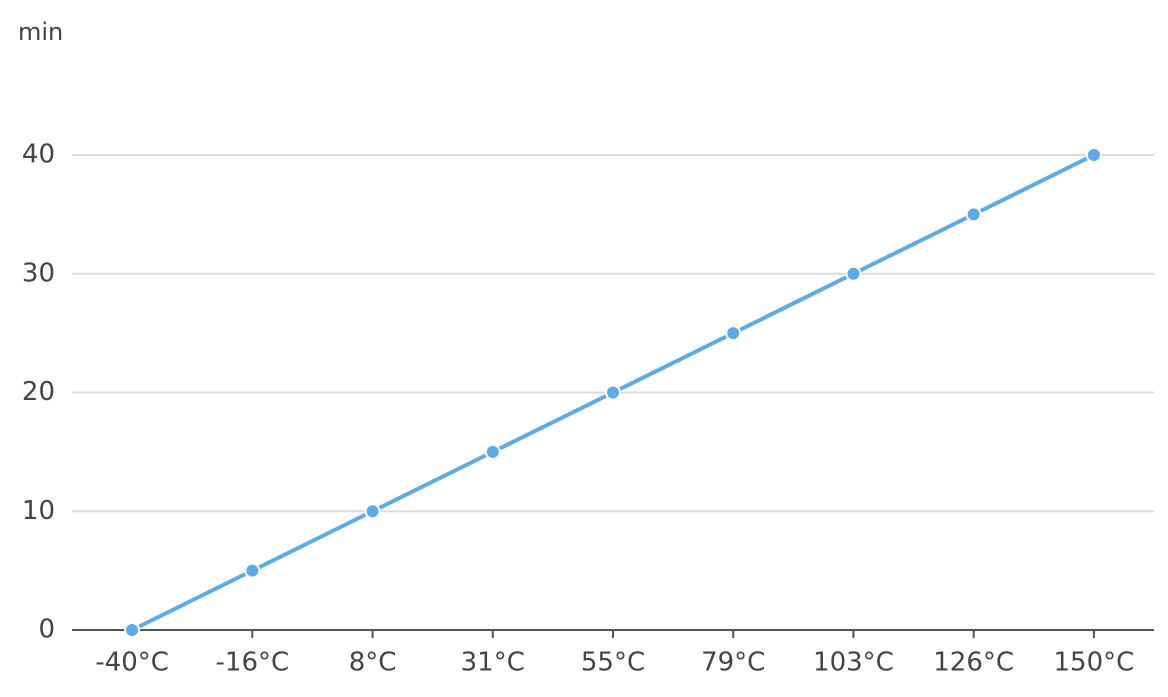 The image size is (1168, 697). I want to click on x-tick-label: 103°C, so click(853, 663).